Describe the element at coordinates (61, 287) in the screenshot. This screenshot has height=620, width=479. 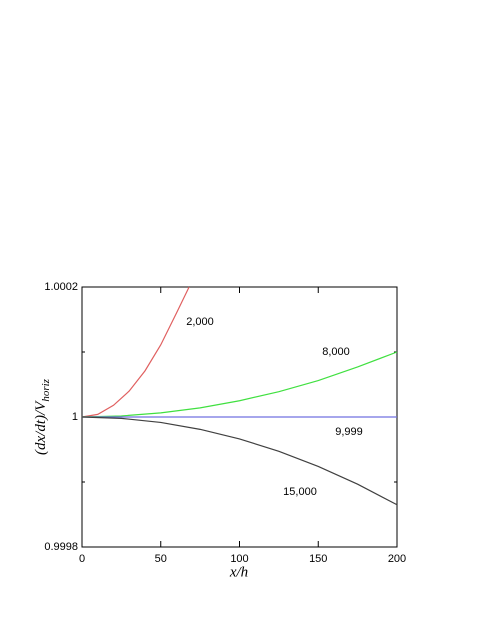
I see `y-tick-label: 1.0002` at that location.